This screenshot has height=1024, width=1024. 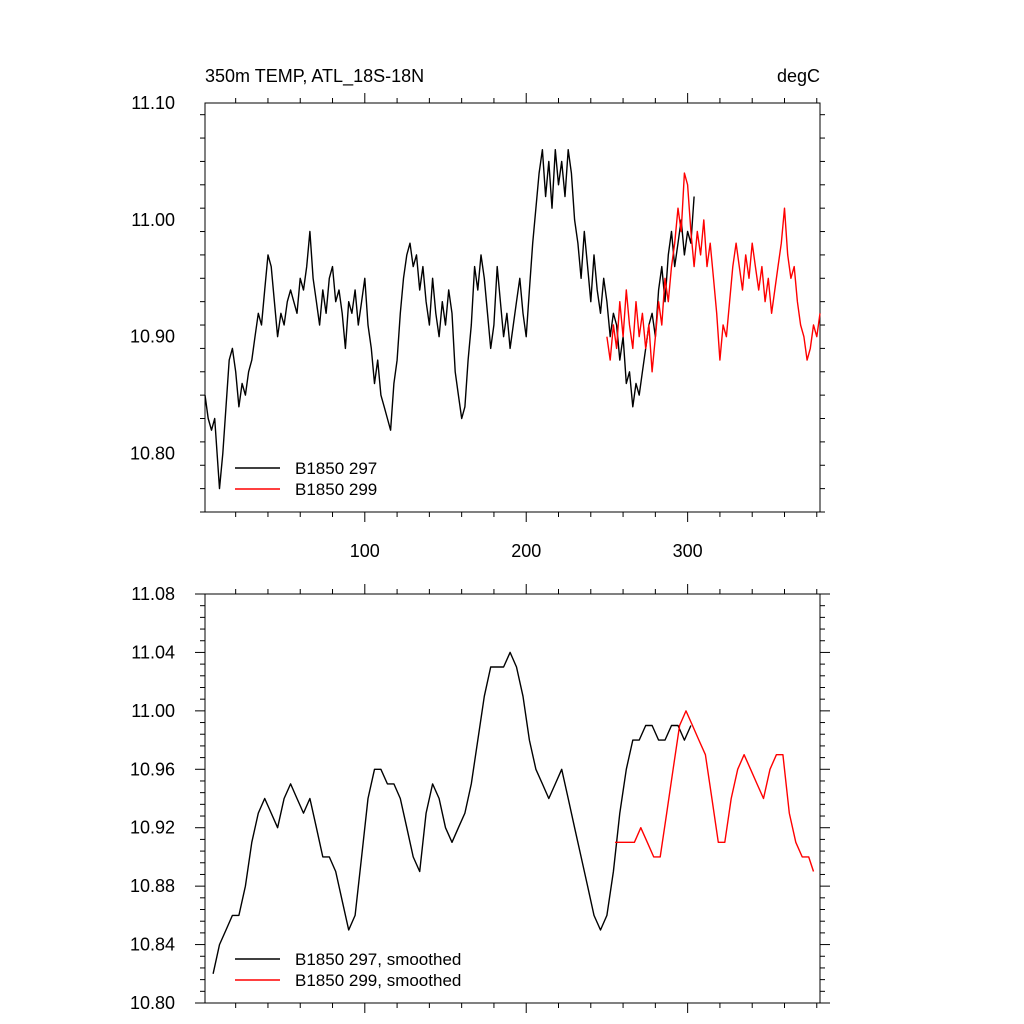 I want to click on y-tick-label: 11.08, so click(x=153, y=594).